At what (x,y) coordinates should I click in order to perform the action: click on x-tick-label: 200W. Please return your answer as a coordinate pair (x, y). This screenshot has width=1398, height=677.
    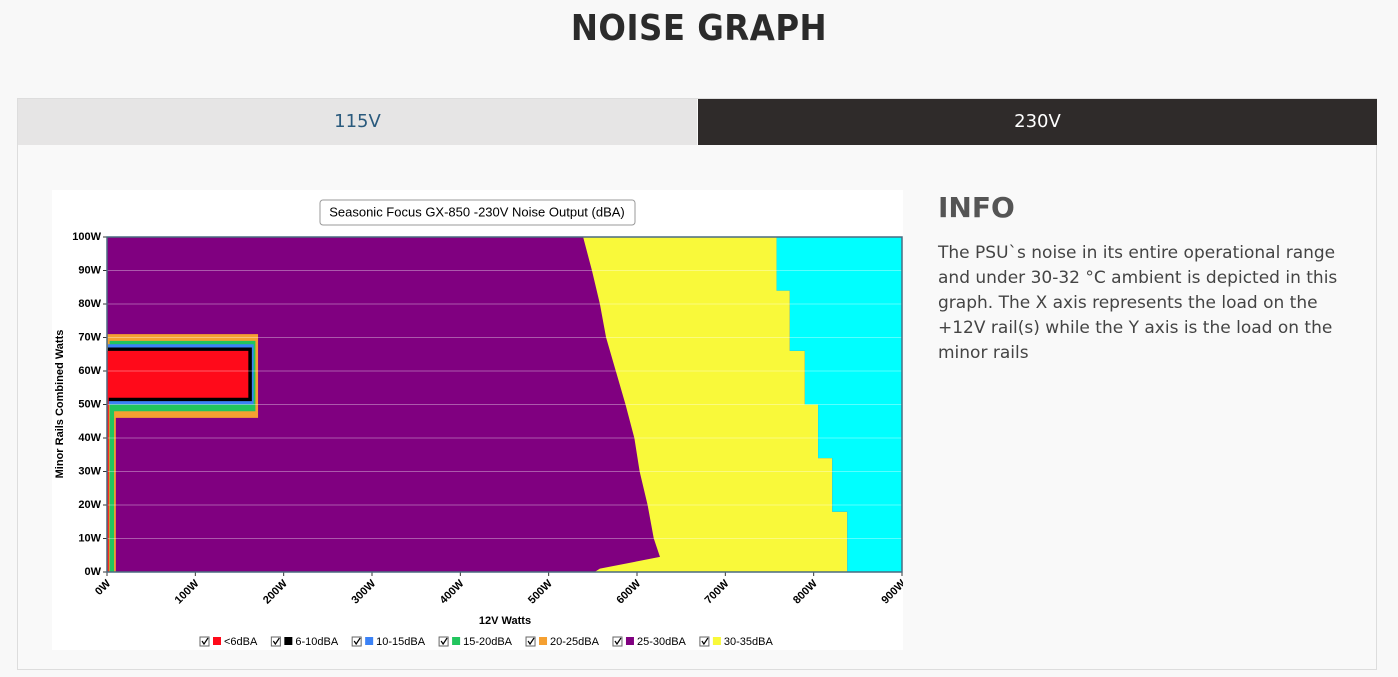
    Looking at the image, I should click on (275, 591).